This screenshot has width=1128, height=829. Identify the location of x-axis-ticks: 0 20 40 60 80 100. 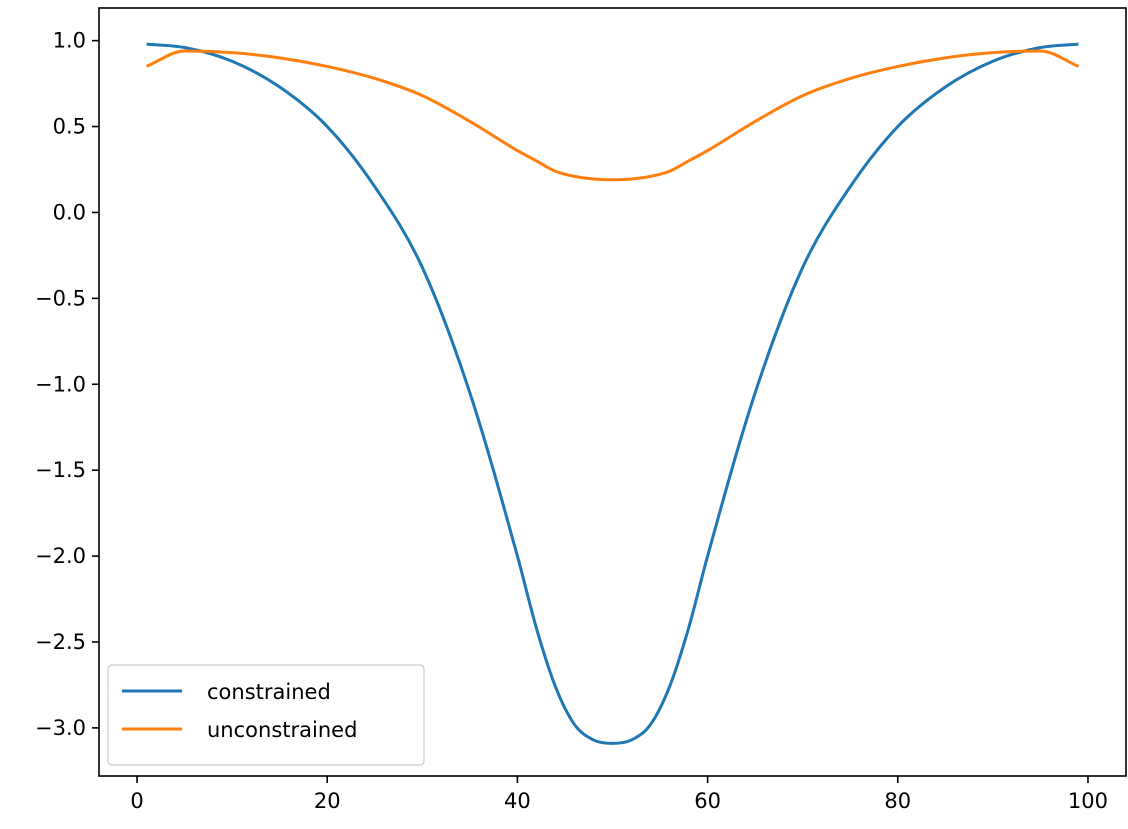
(619, 794).